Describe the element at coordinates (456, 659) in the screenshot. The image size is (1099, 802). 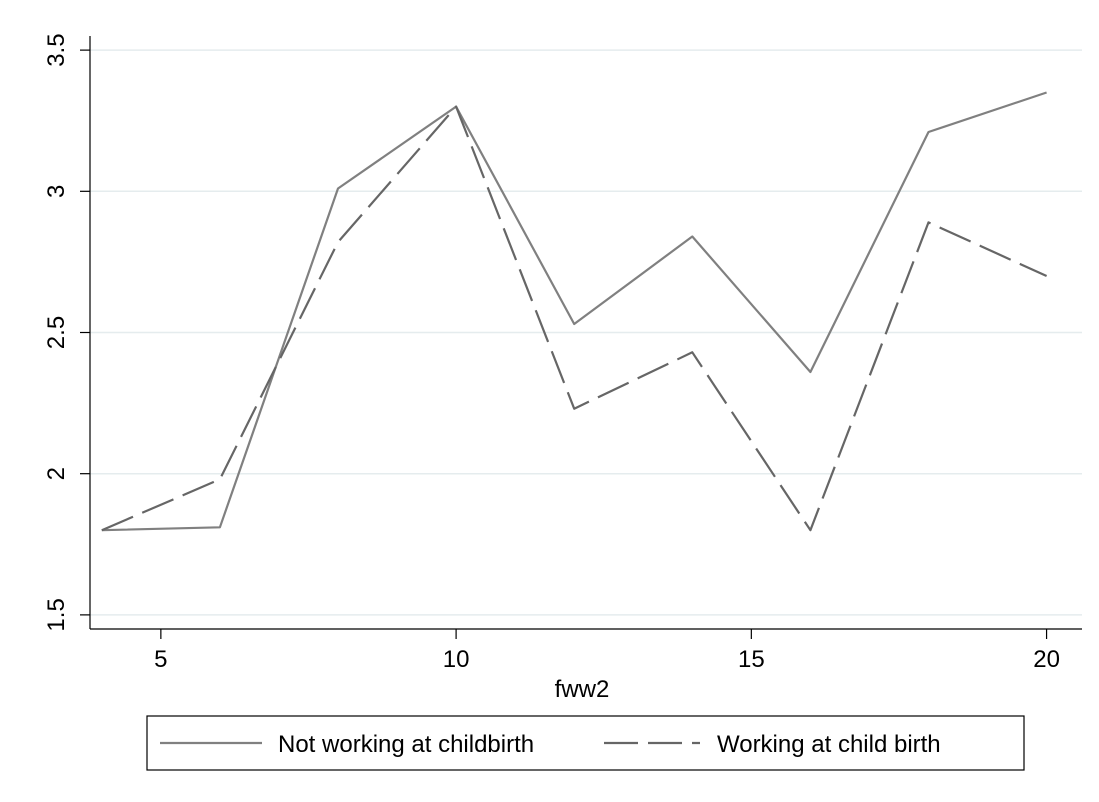
I see `x-tick-label: 10` at that location.